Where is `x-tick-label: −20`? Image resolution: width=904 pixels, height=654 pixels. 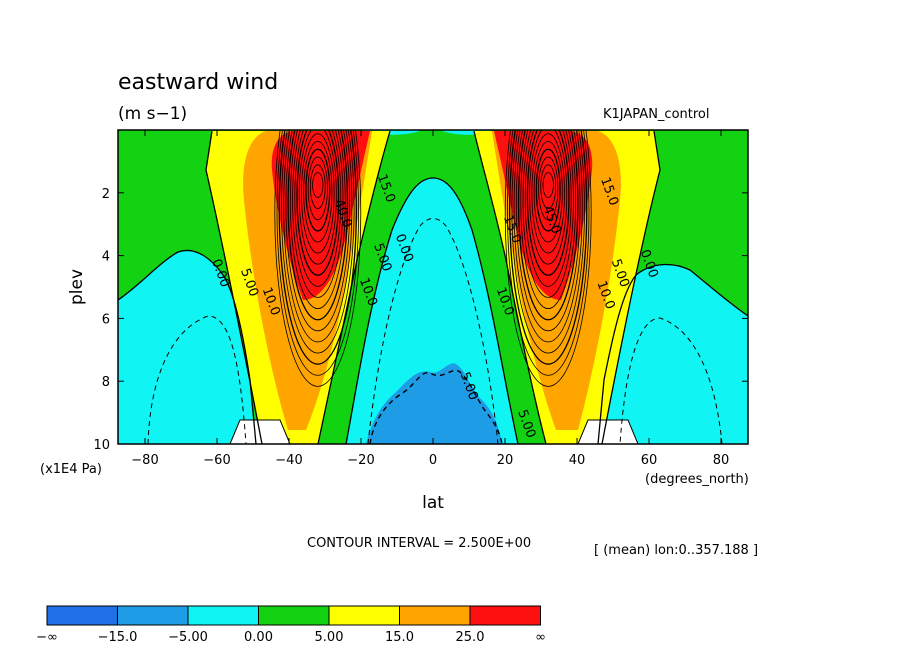 x-tick-label: −20 is located at coordinates (360, 460).